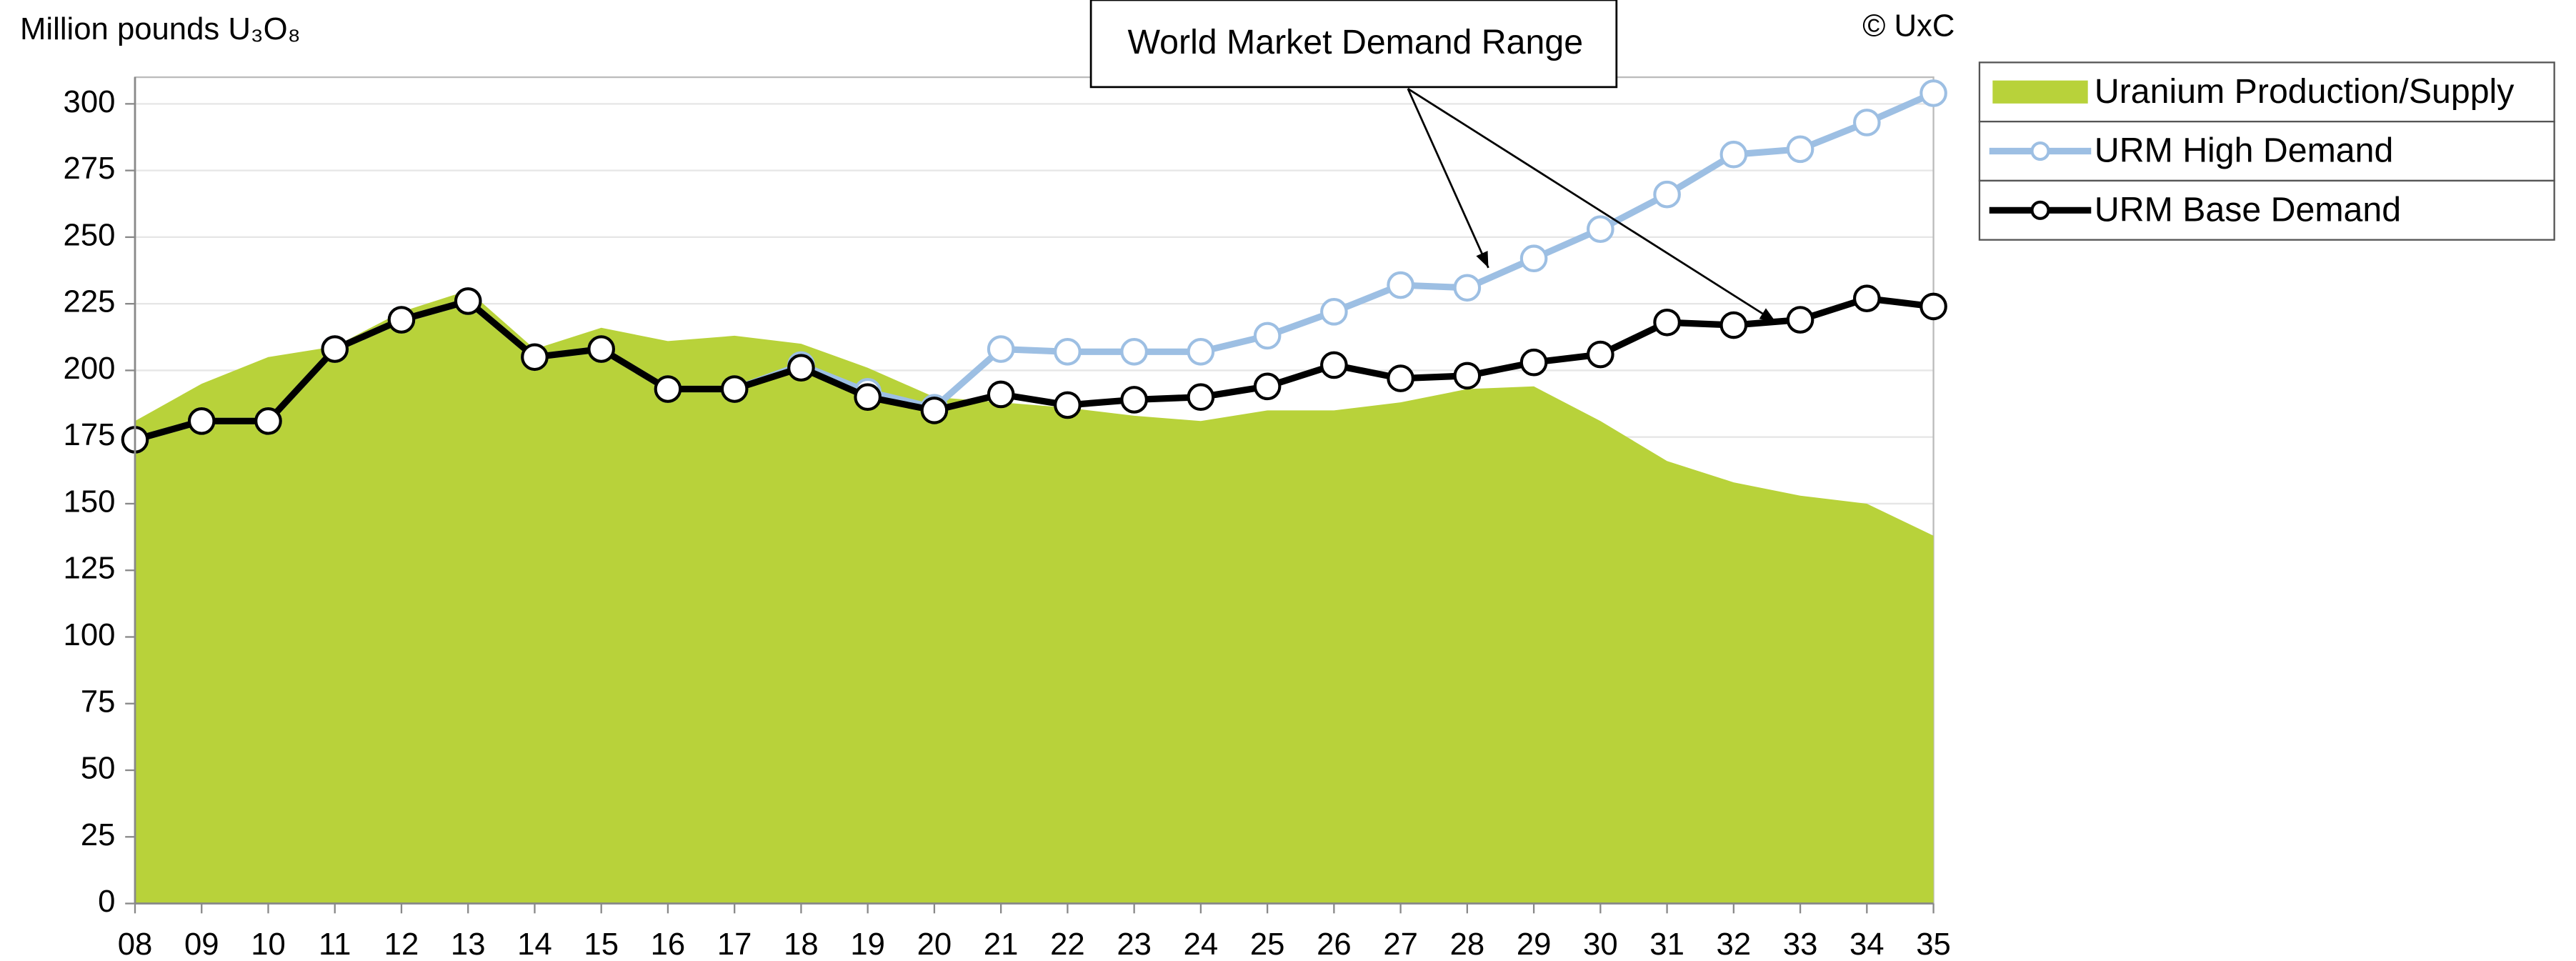 The height and width of the screenshot is (961, 2576). I want to click on x-tick-label: 13, so click(468, 944).